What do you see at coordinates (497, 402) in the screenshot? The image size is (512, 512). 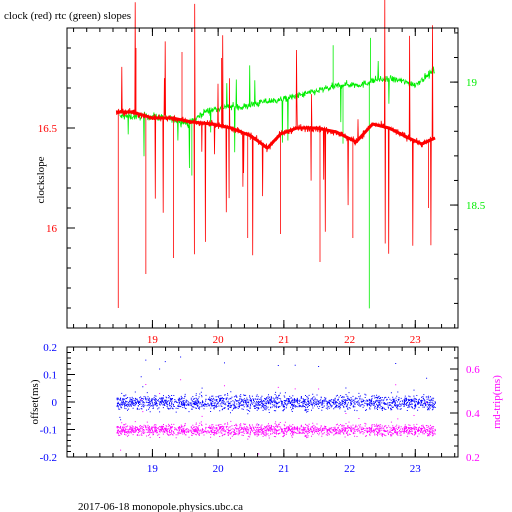 I see `bottom-chart-ylabel-right: rnd-trip(ms)` at bounding box center [497, 402].